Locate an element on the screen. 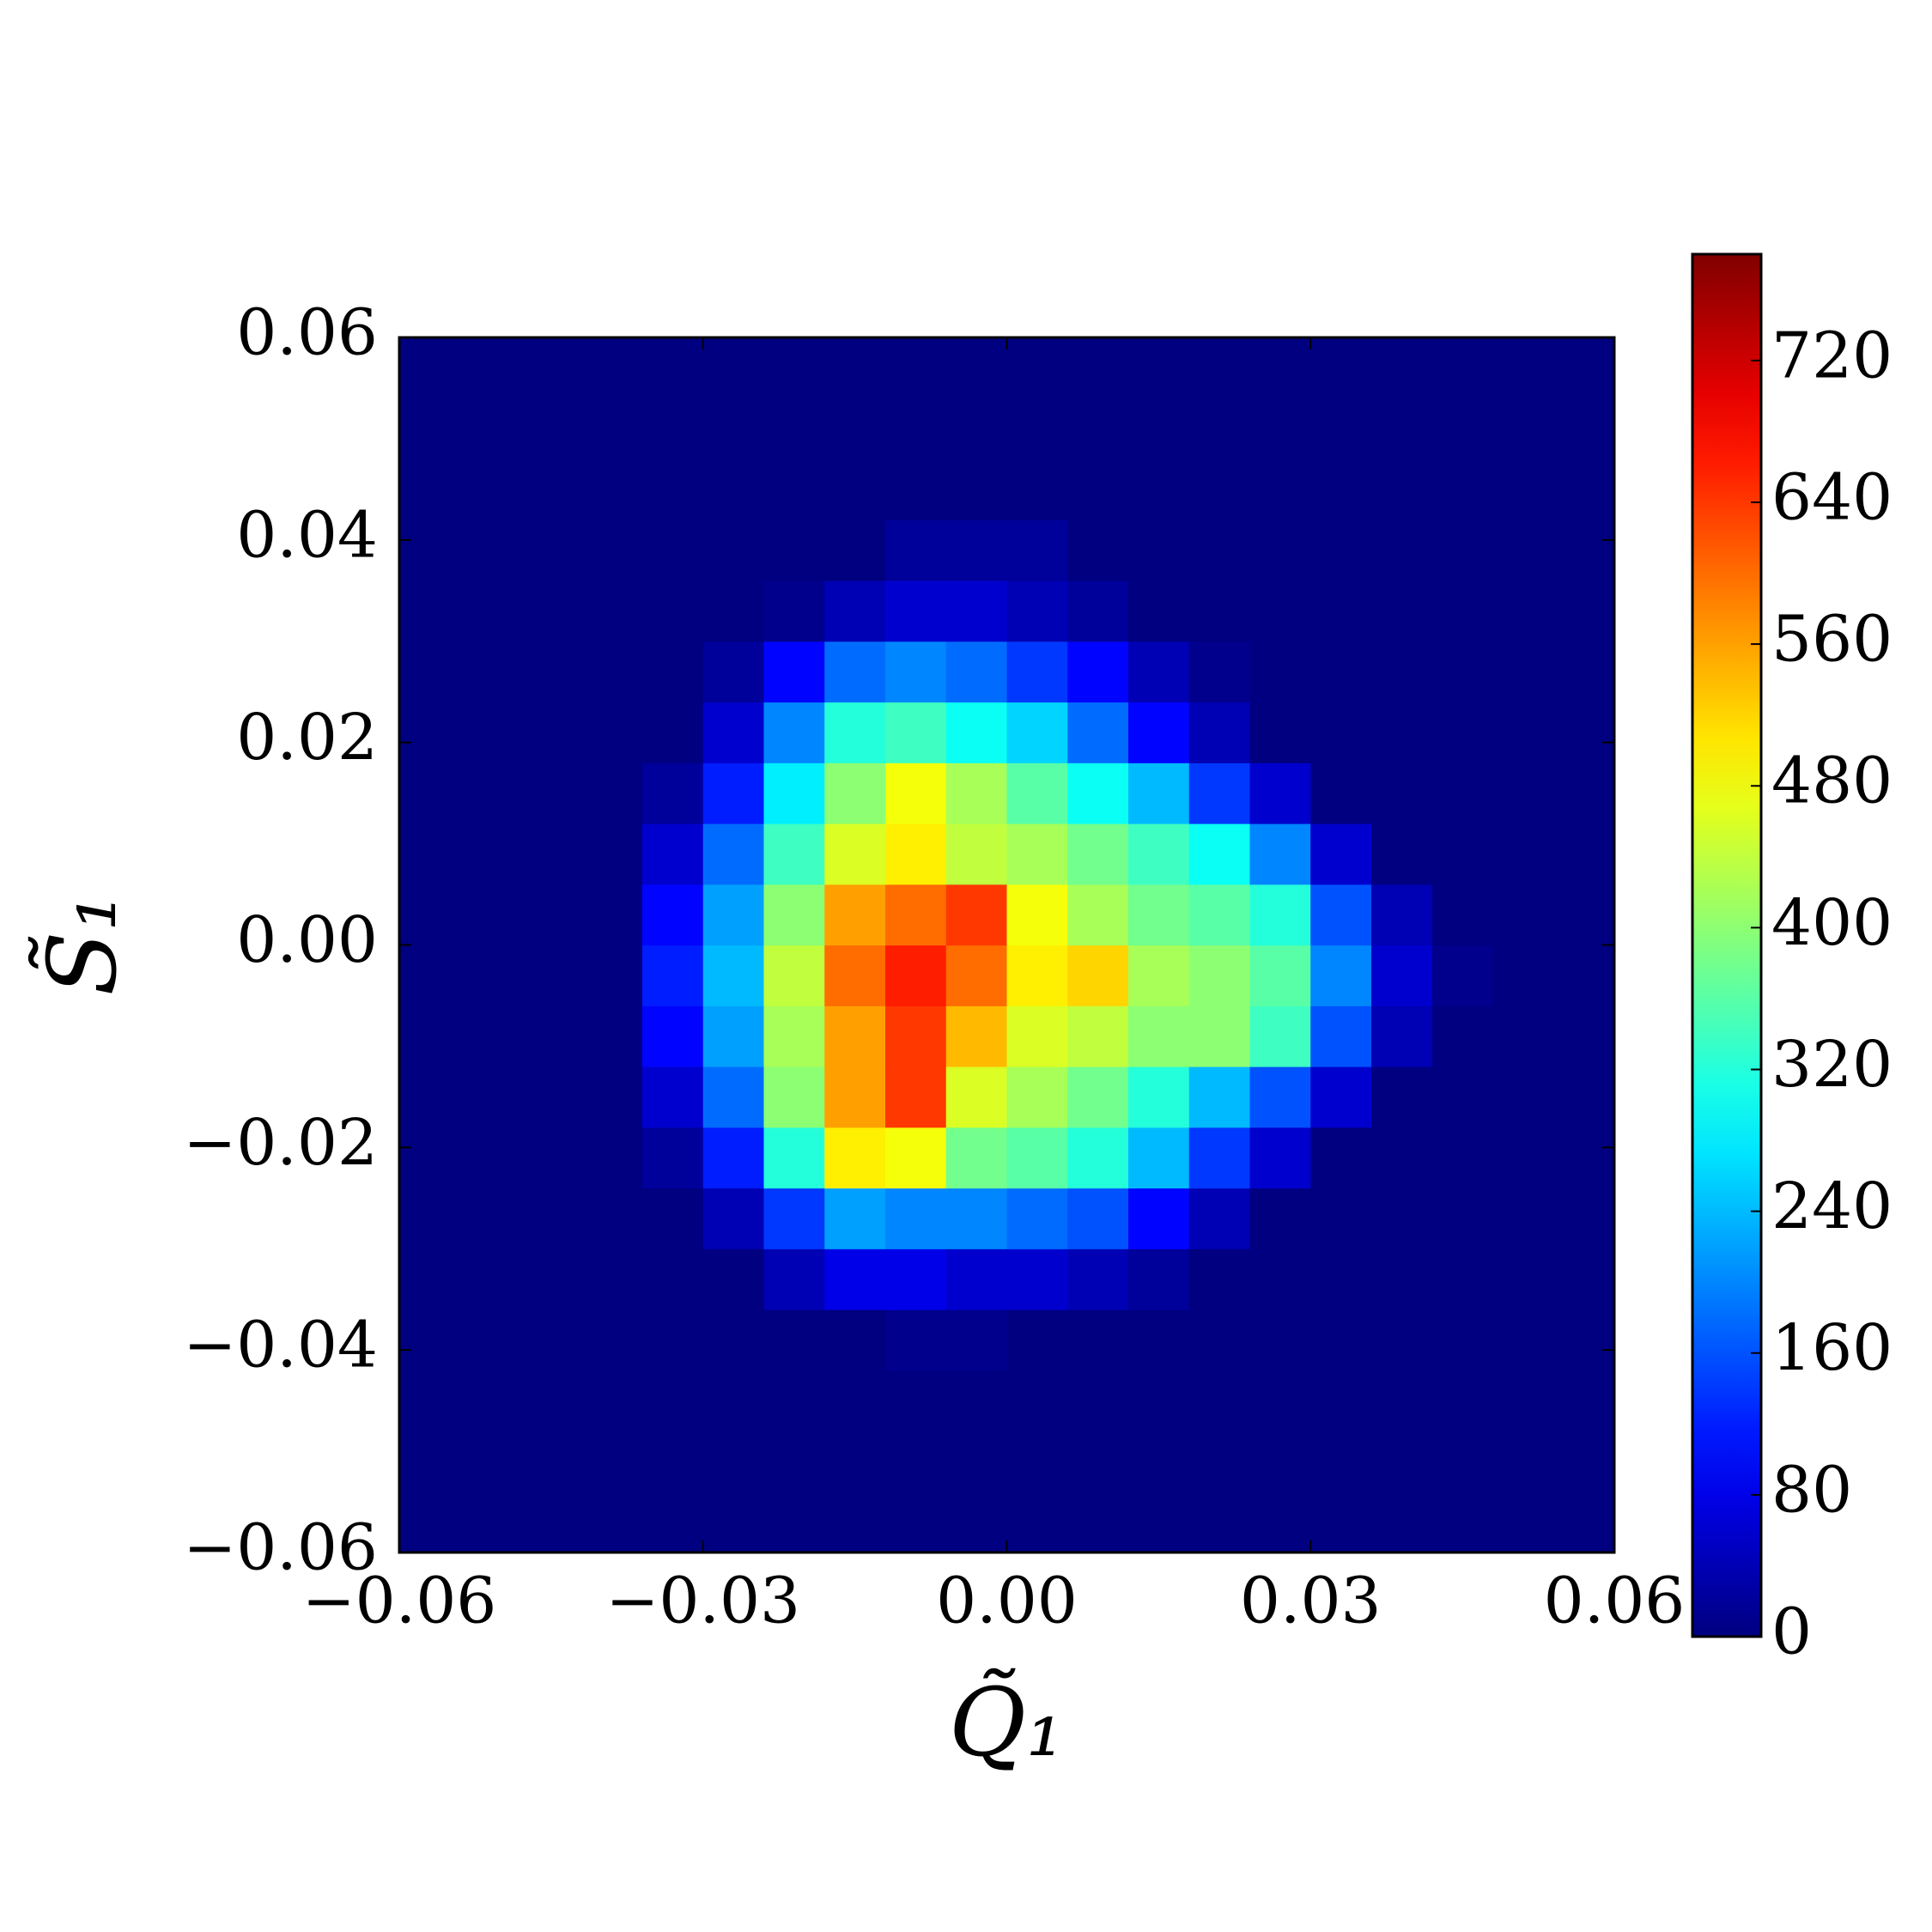  colorbar-tick-label: 560 is located at coordinates (1832, 640).